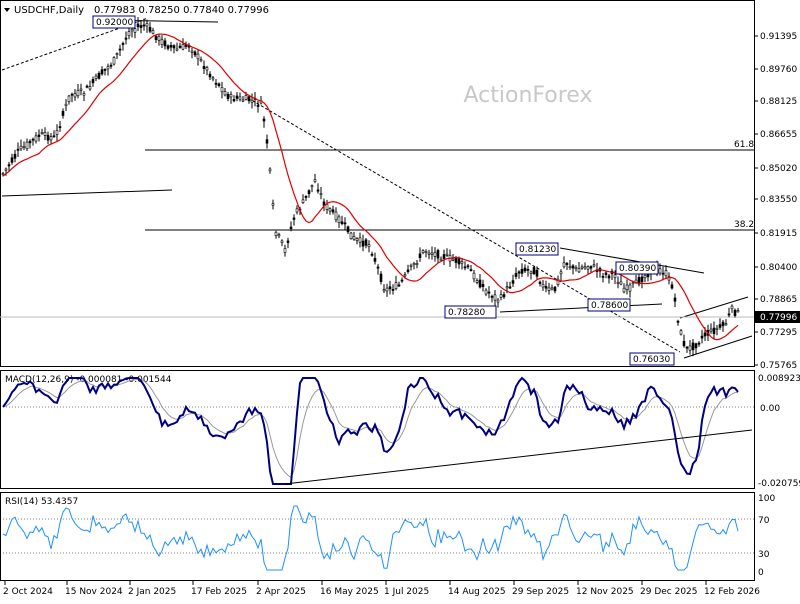 This screenshot has width=800, height=604. Describe the element at coordinates (7, 10) in the screenshot. I see `dropdown-triangle-icon` at that location.